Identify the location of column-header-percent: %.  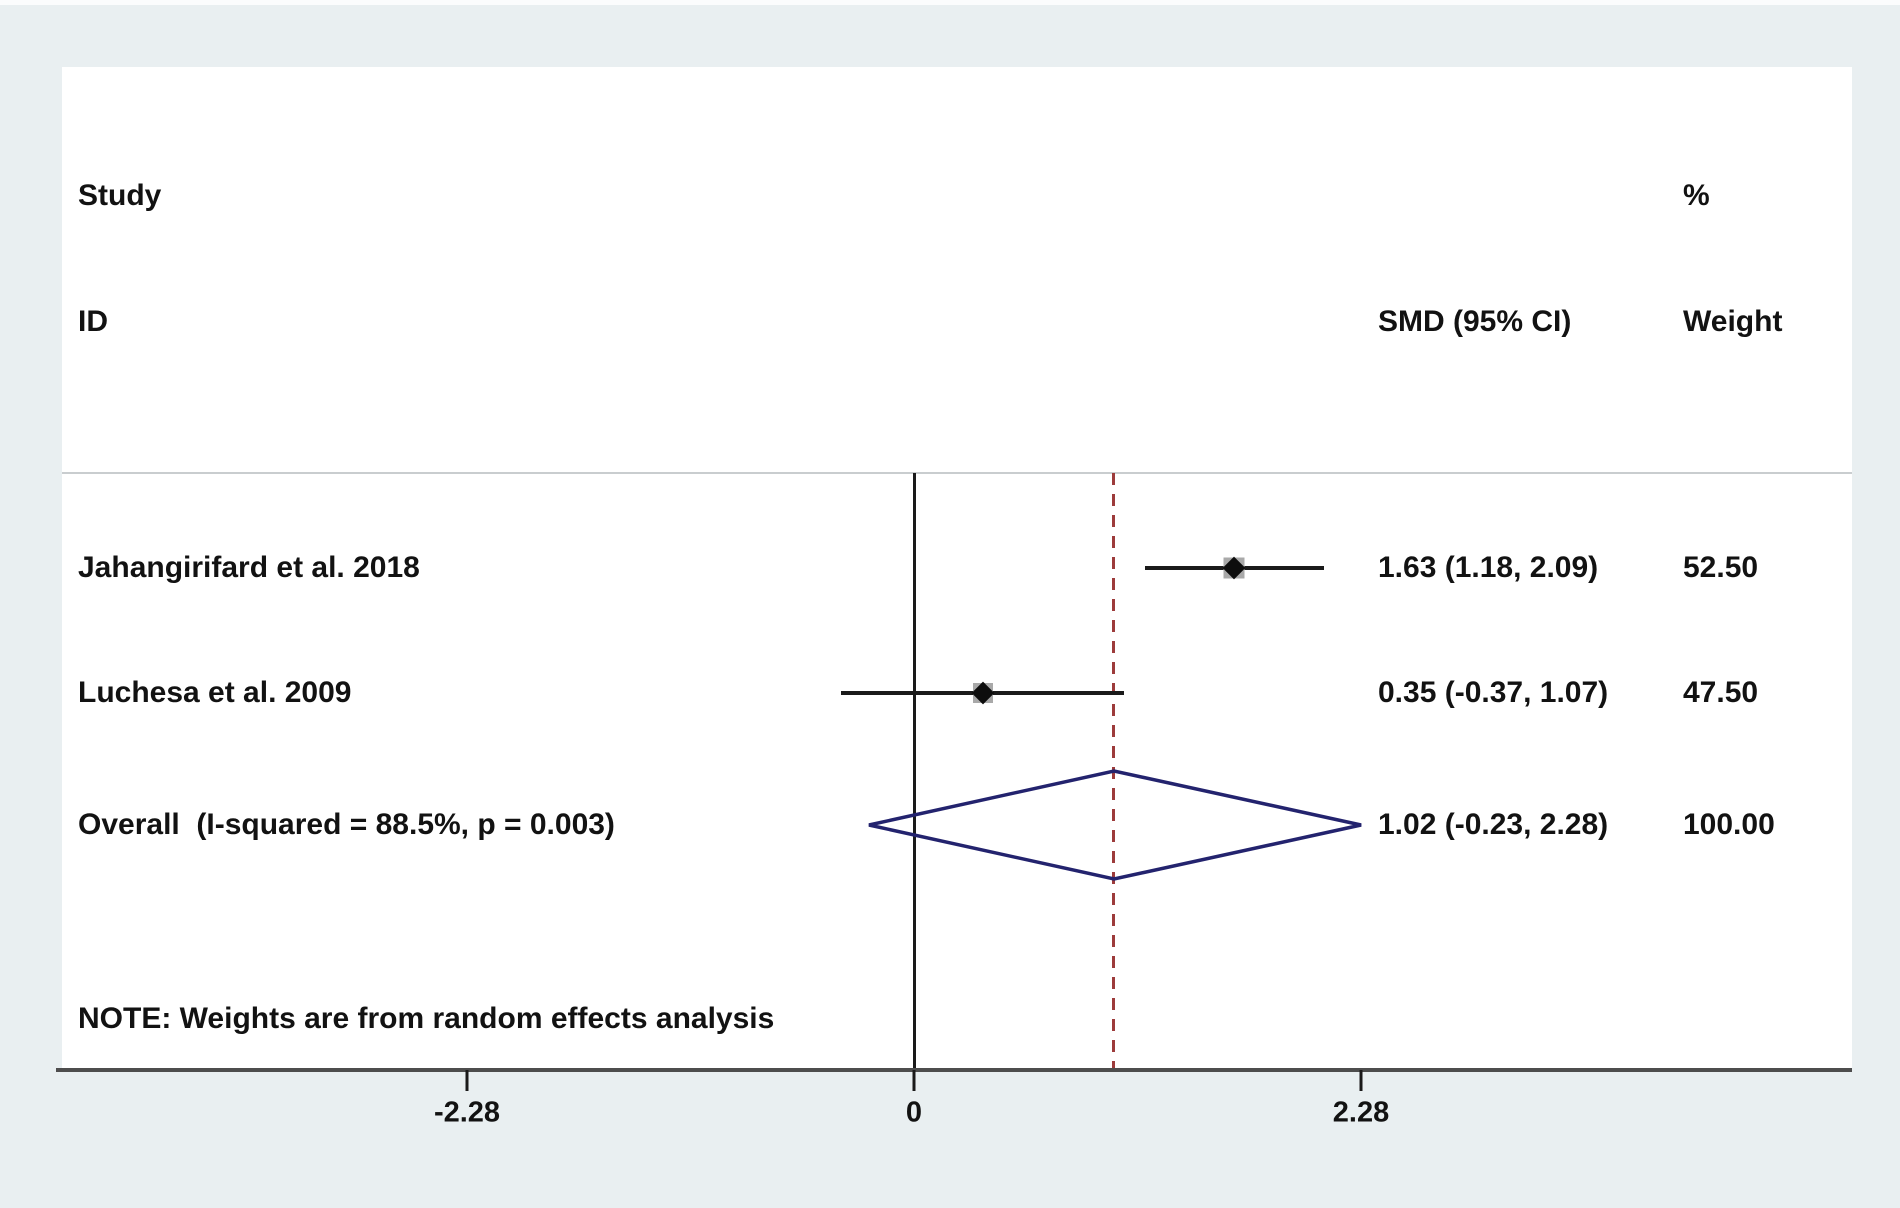
(1696, 195).